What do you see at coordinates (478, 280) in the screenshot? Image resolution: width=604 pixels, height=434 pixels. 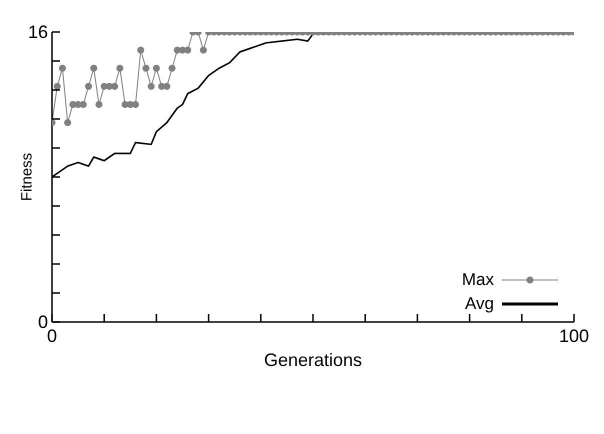 I see `legend-label: Max` at bounding box center [478, 280].